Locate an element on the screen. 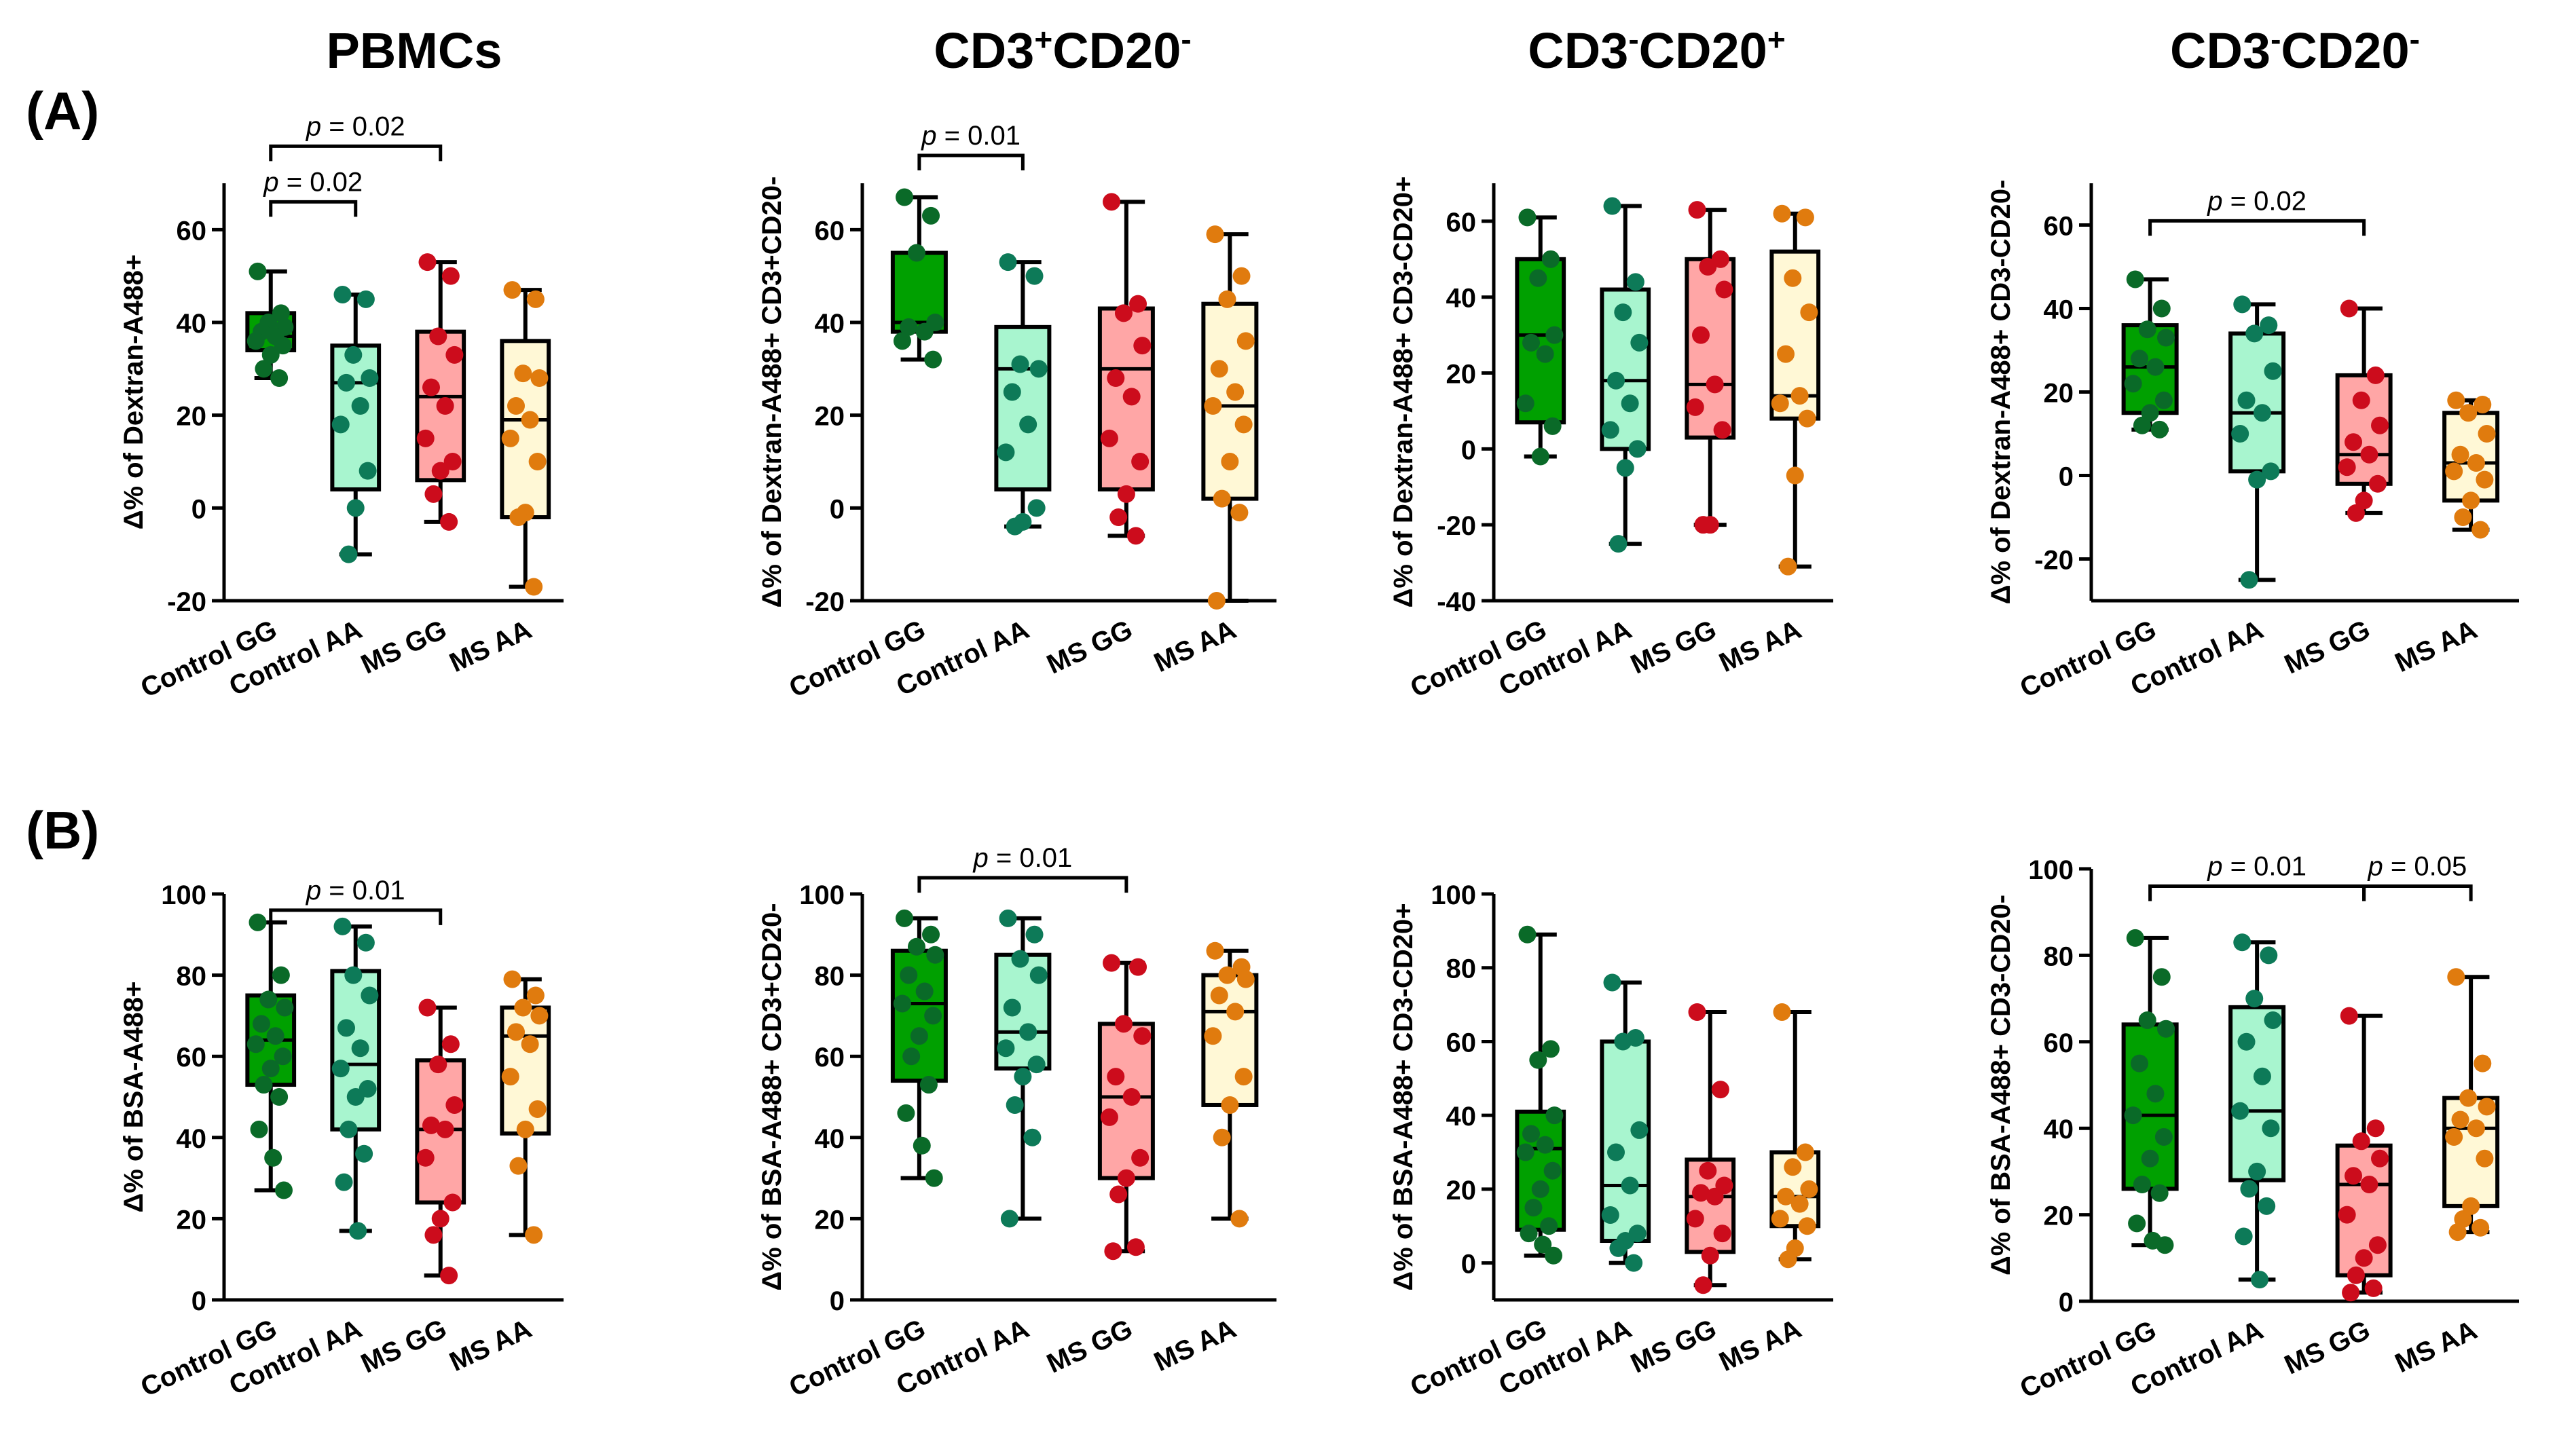  box-iqr is located at coordinates (1023, 408).